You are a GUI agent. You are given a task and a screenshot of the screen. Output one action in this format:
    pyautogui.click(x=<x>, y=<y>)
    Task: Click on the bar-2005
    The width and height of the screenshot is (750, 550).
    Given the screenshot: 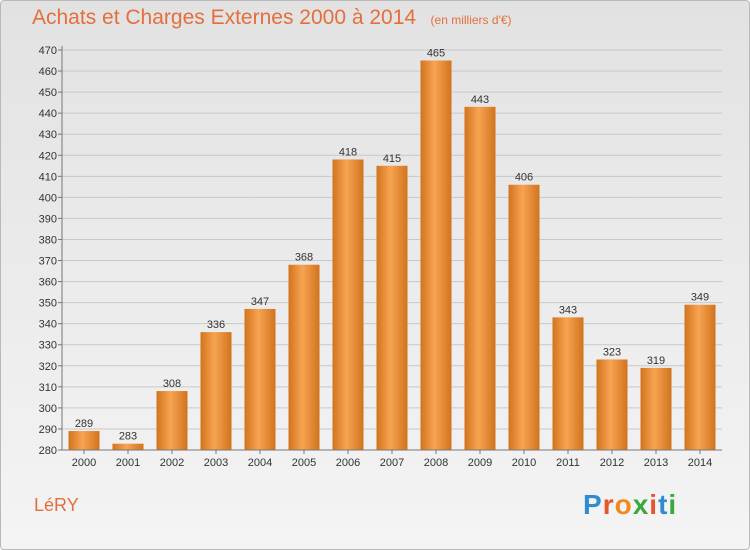 What is the action you would take?
    pyautogui.click(x=304, y=357)
    